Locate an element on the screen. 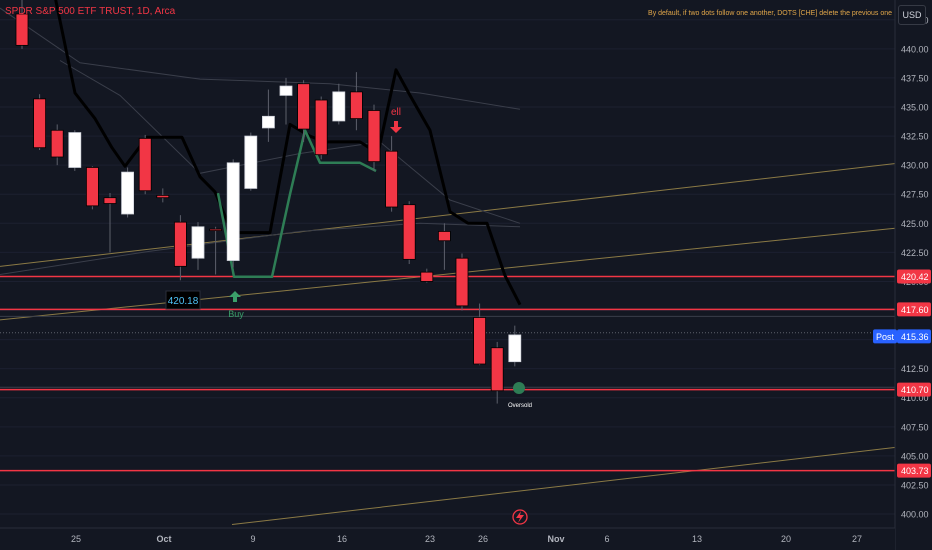 The width and height of the screenshot is (932, 550). replay-icon is located at coordinates (520, 517).